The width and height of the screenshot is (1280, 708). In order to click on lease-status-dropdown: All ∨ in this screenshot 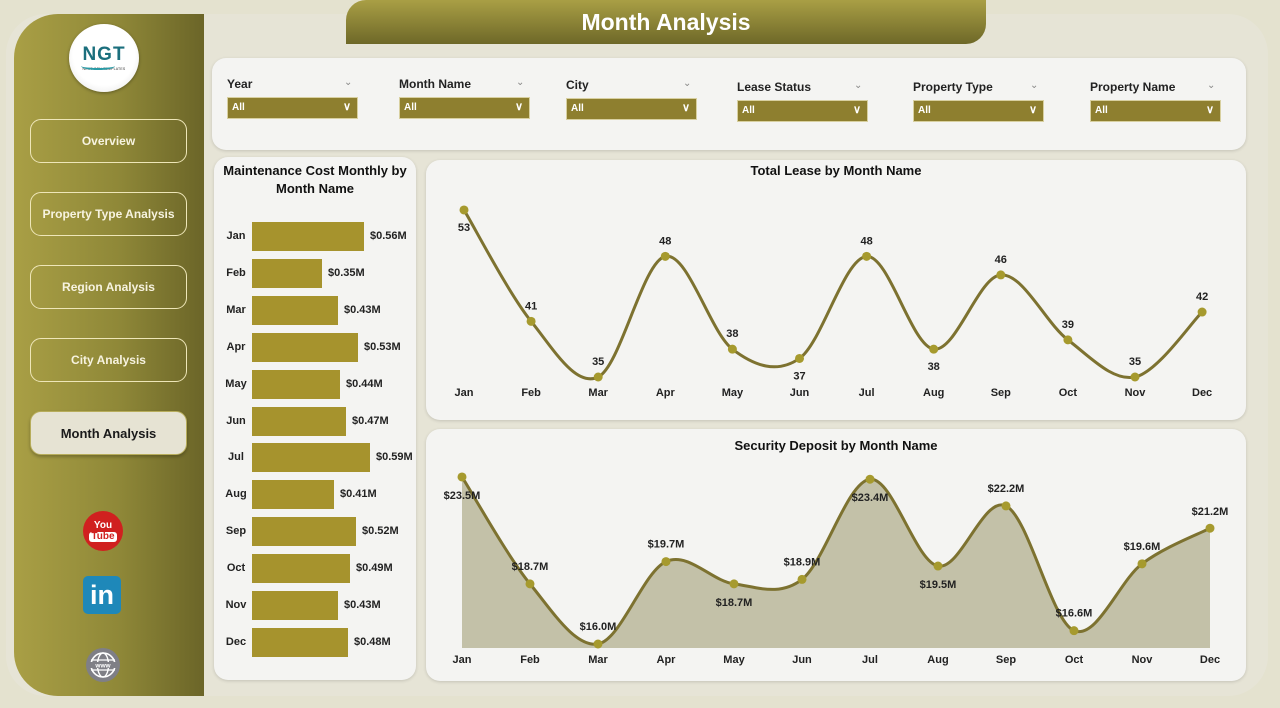, I will do `click(802, 111)`.